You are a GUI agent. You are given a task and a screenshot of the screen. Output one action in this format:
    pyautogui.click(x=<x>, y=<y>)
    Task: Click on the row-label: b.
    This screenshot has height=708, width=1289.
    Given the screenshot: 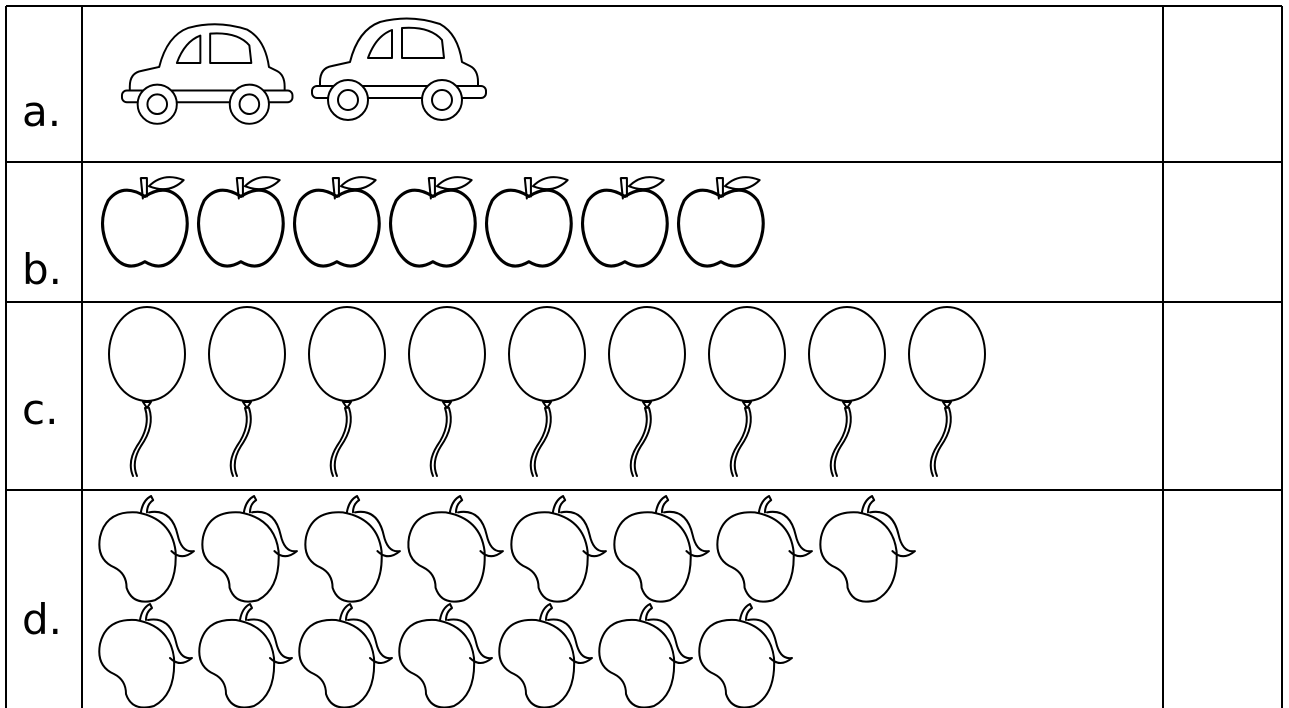 What is the action you would take?
    pyautogui.click(x=42, y=269)
    